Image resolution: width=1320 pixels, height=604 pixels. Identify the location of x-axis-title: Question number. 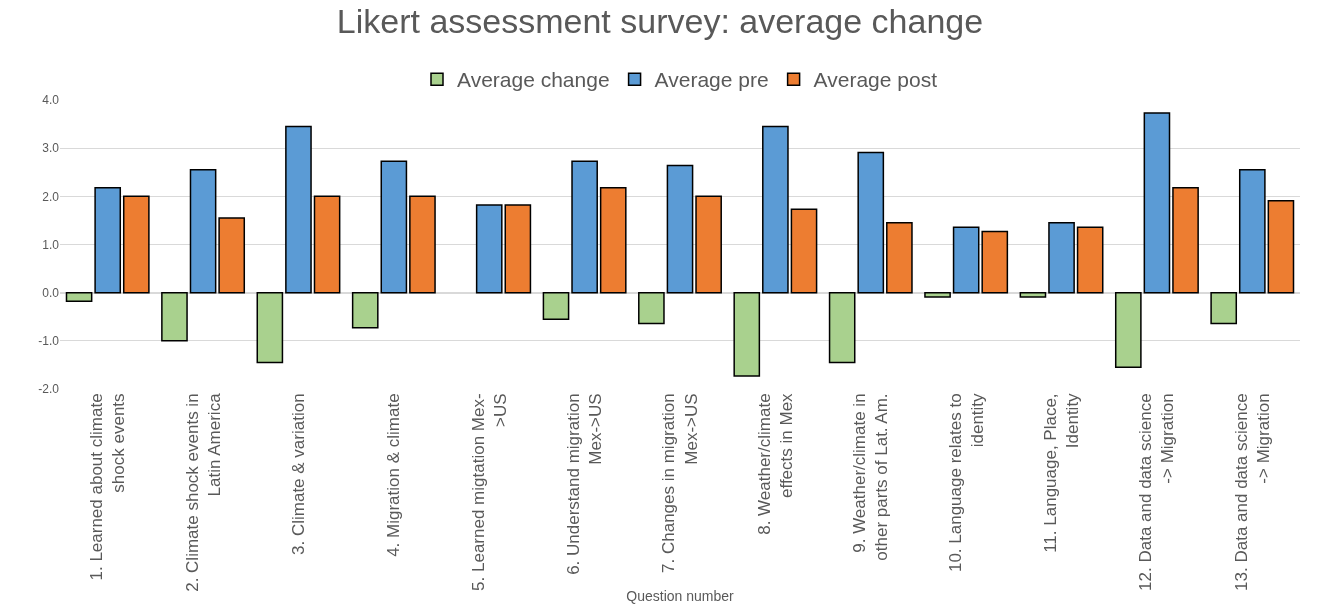
(680, 596).